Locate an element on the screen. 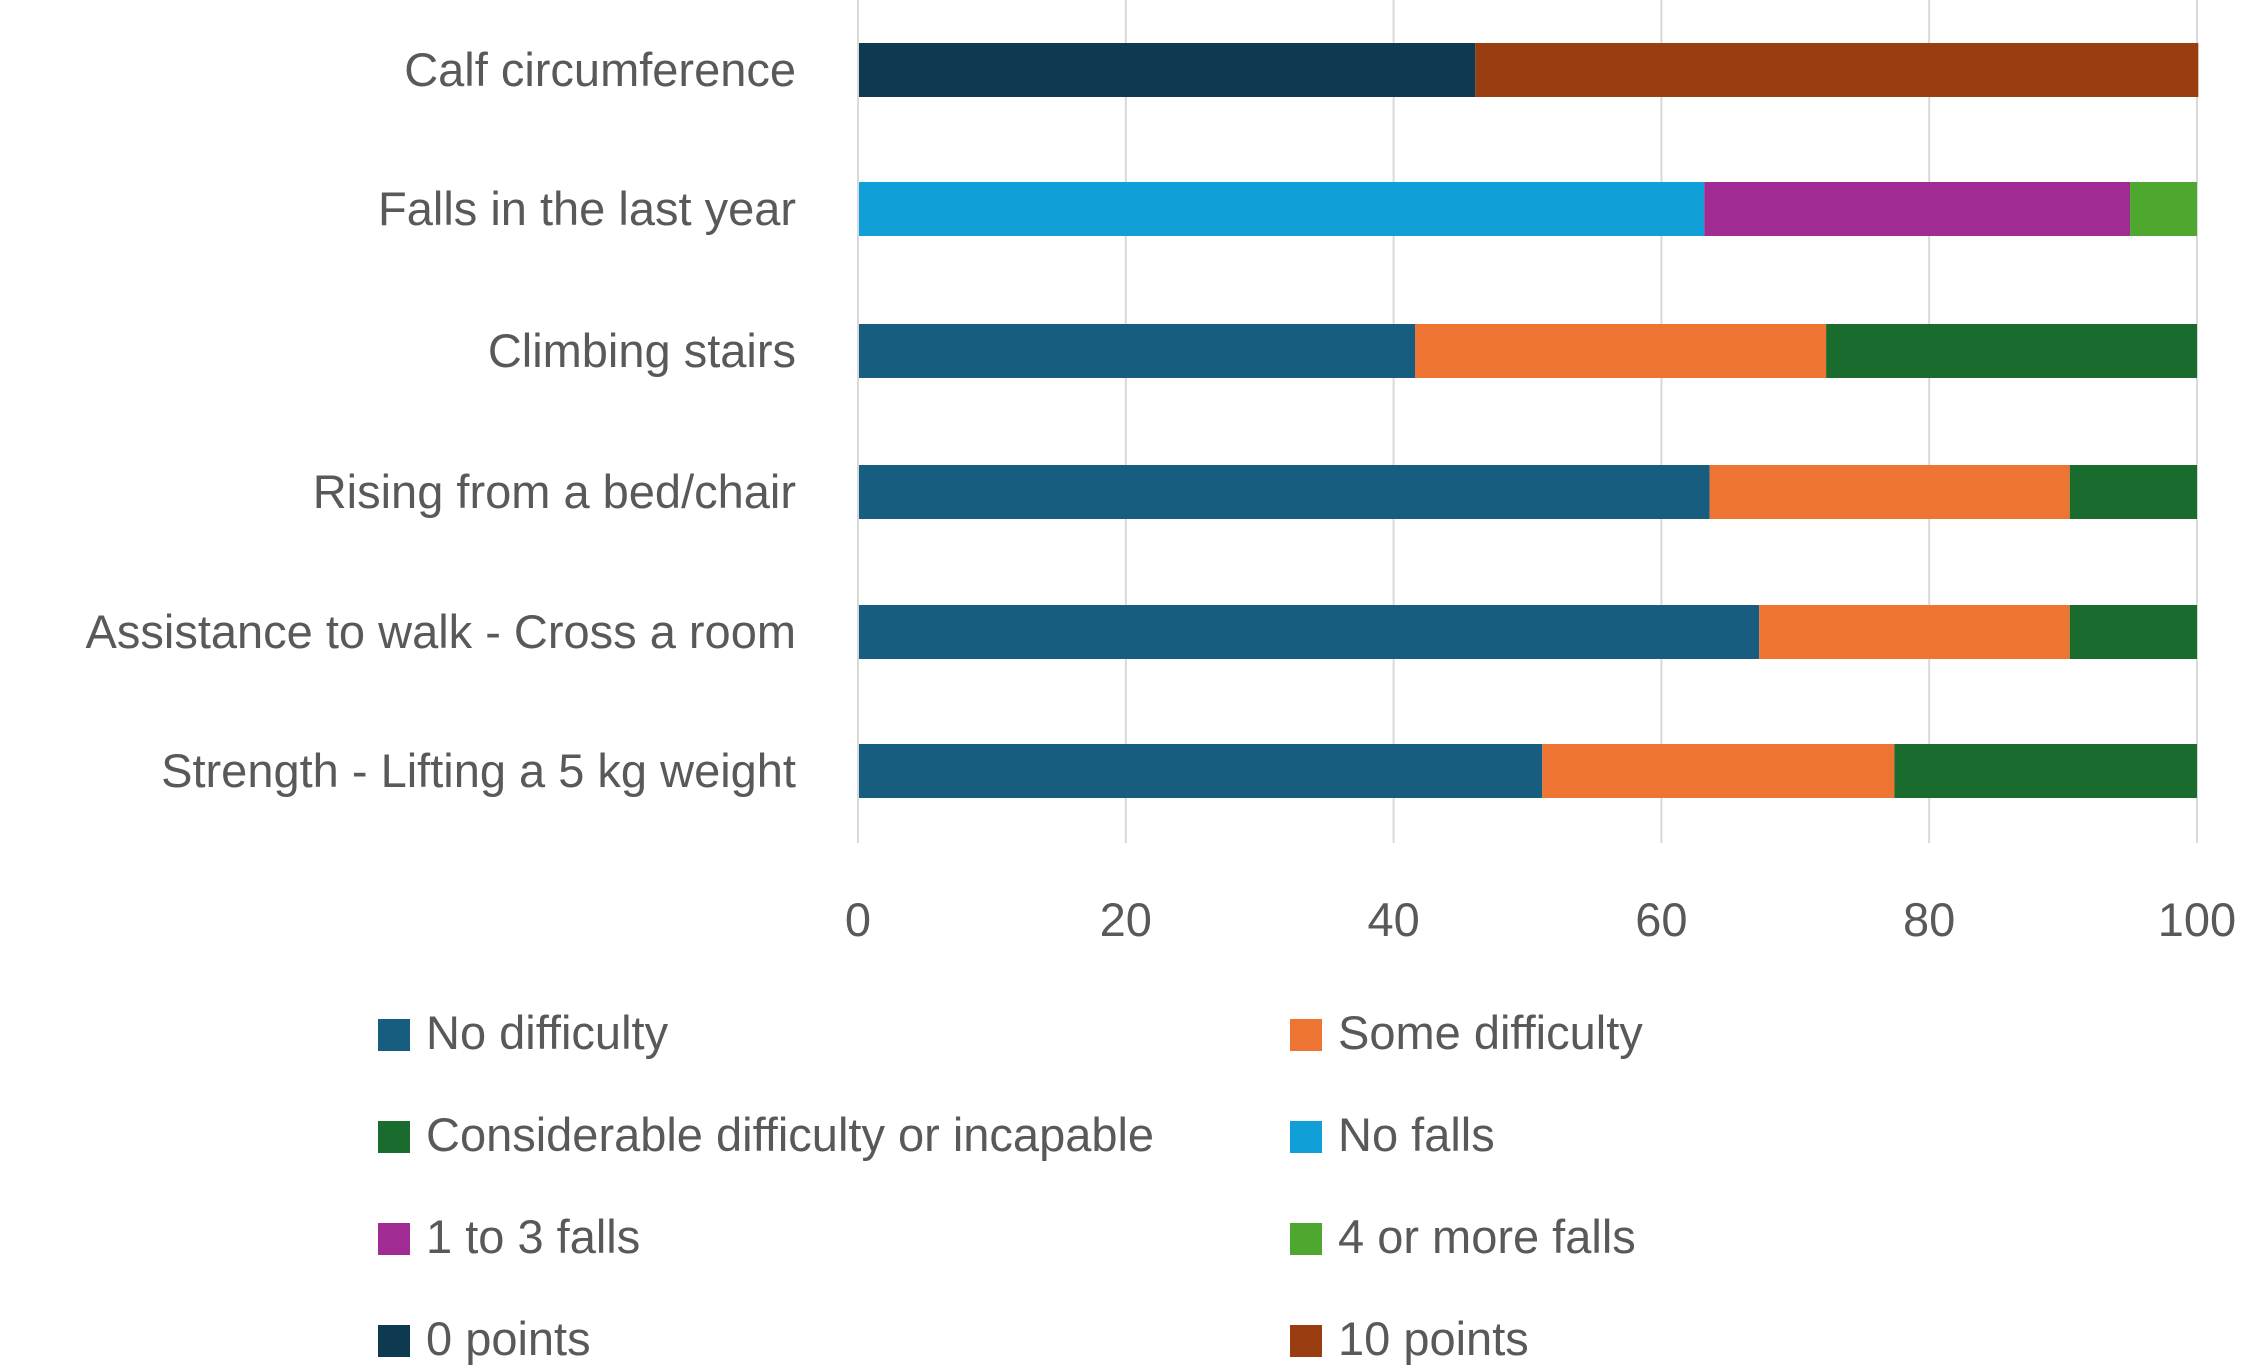 Image resolution: width=2244 pixels, height=1371 pixels. category-label: Calf circumference is located at coordinates (600, 69).